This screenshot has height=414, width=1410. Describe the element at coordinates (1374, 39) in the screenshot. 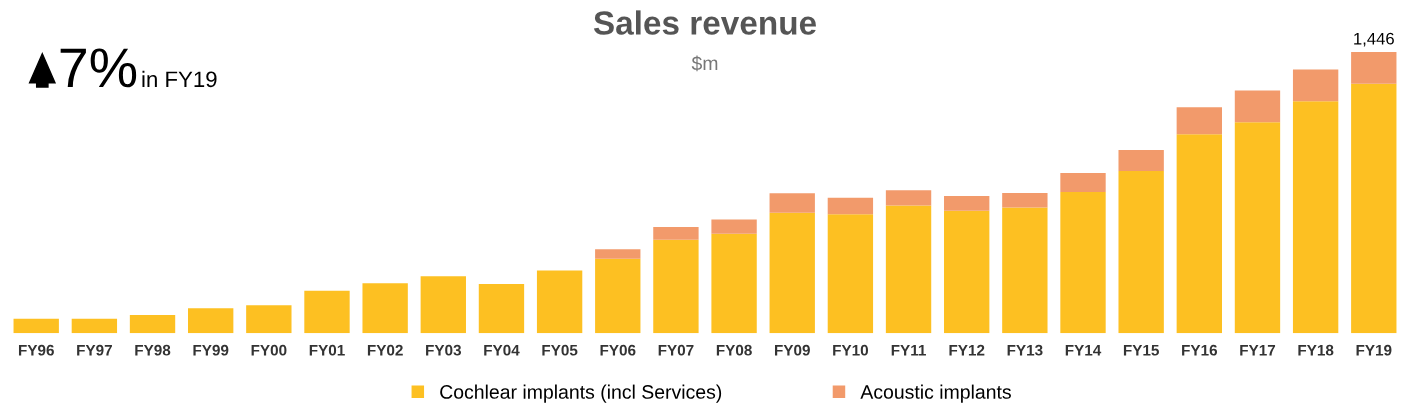

I see `annotation: 1,446` at that location.